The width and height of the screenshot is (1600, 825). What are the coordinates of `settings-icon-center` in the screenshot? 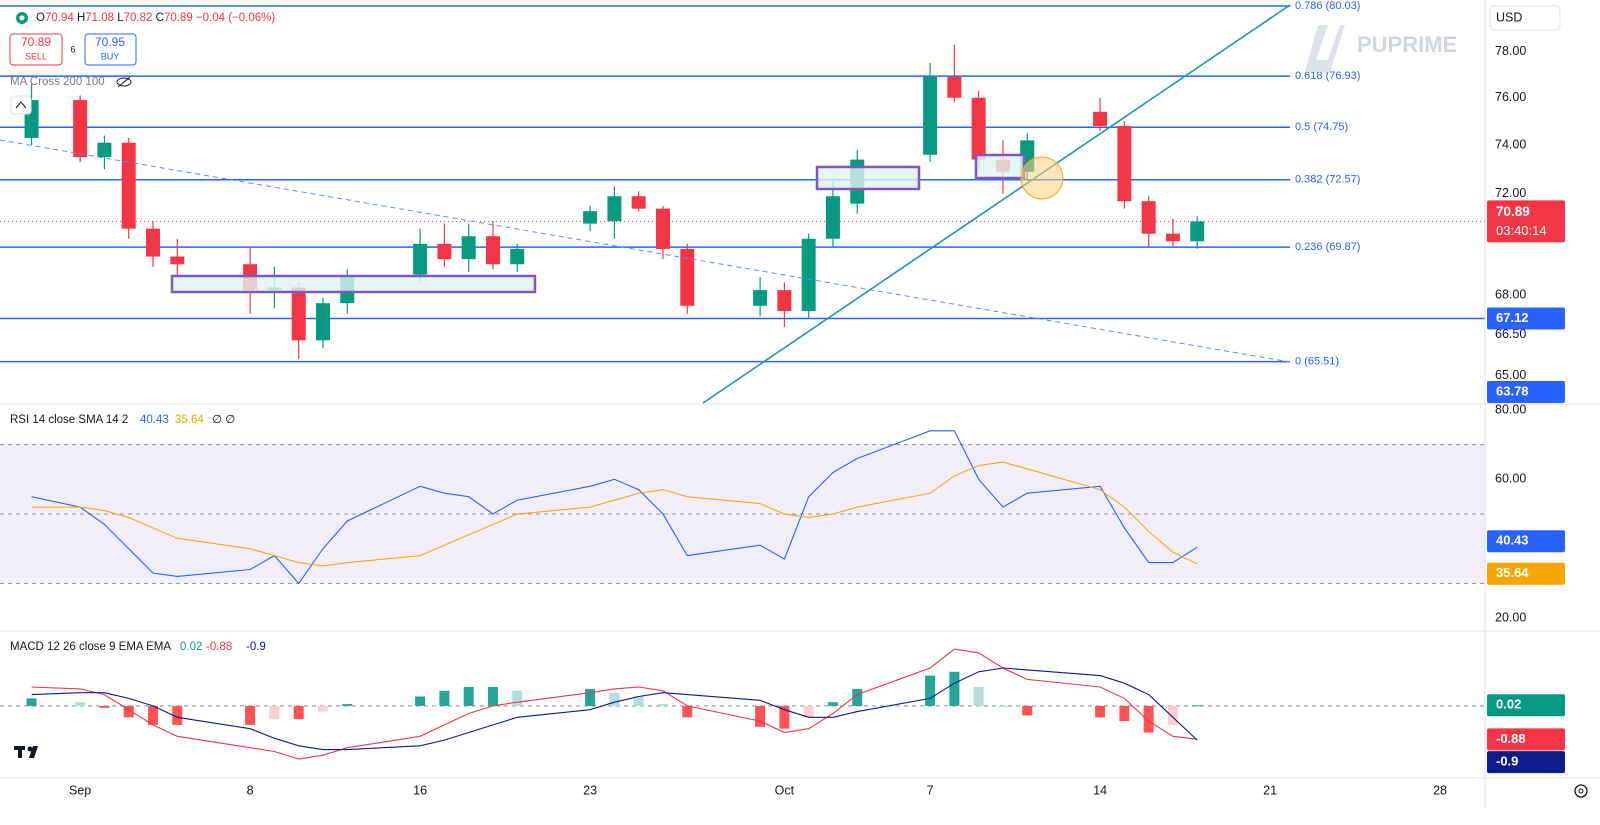 It's located at (1581, 791).